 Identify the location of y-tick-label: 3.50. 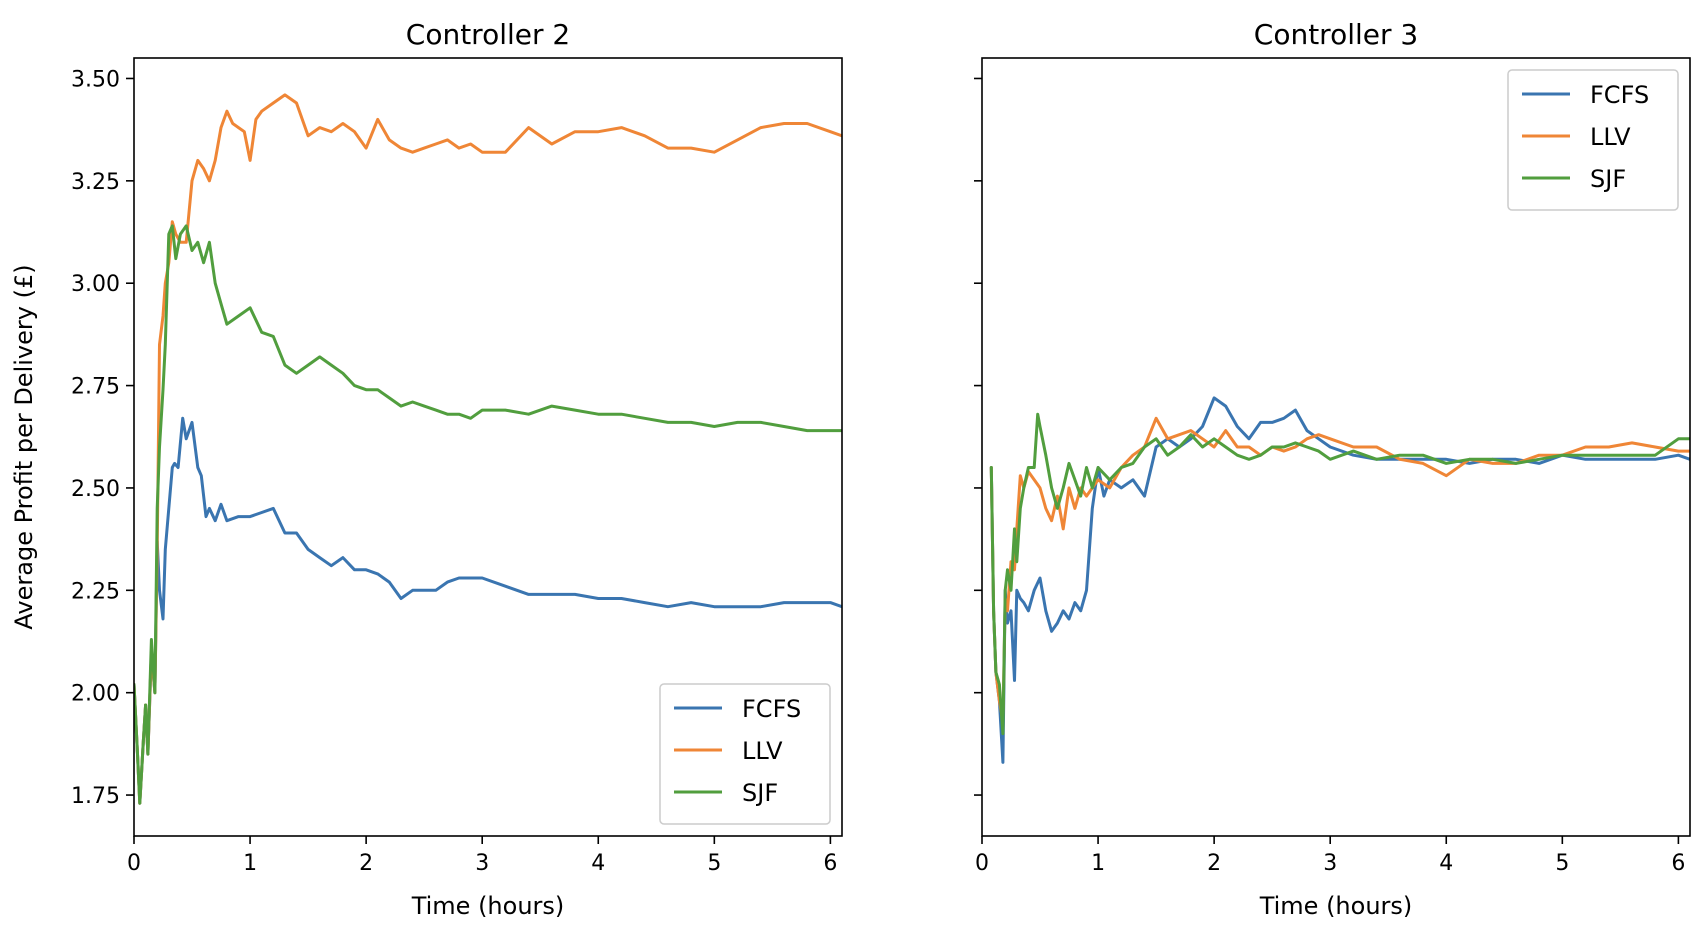
(95, 79).